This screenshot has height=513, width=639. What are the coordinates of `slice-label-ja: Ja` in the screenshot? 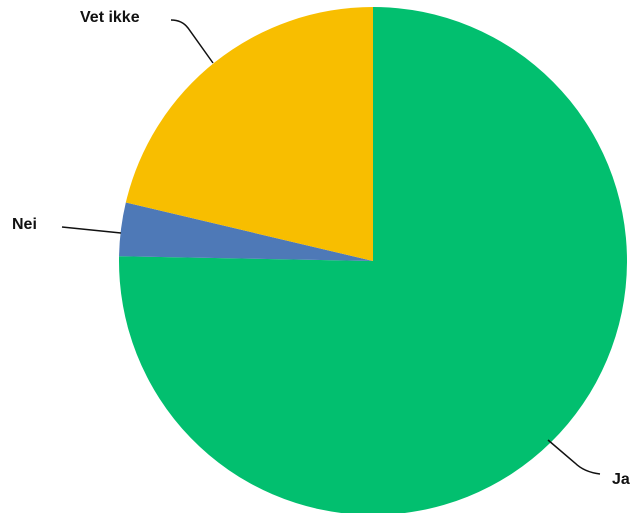 It's located at (621, 479).